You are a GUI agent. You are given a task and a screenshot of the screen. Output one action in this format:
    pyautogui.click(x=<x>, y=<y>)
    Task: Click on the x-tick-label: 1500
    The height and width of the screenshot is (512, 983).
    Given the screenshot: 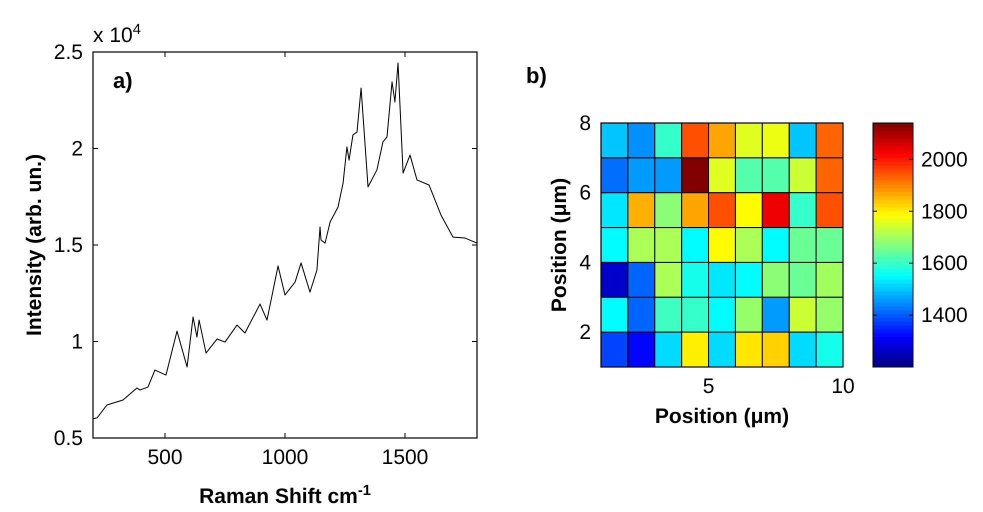 What is the action you would take?
    pyautogui.click(x=405, y=457)
    